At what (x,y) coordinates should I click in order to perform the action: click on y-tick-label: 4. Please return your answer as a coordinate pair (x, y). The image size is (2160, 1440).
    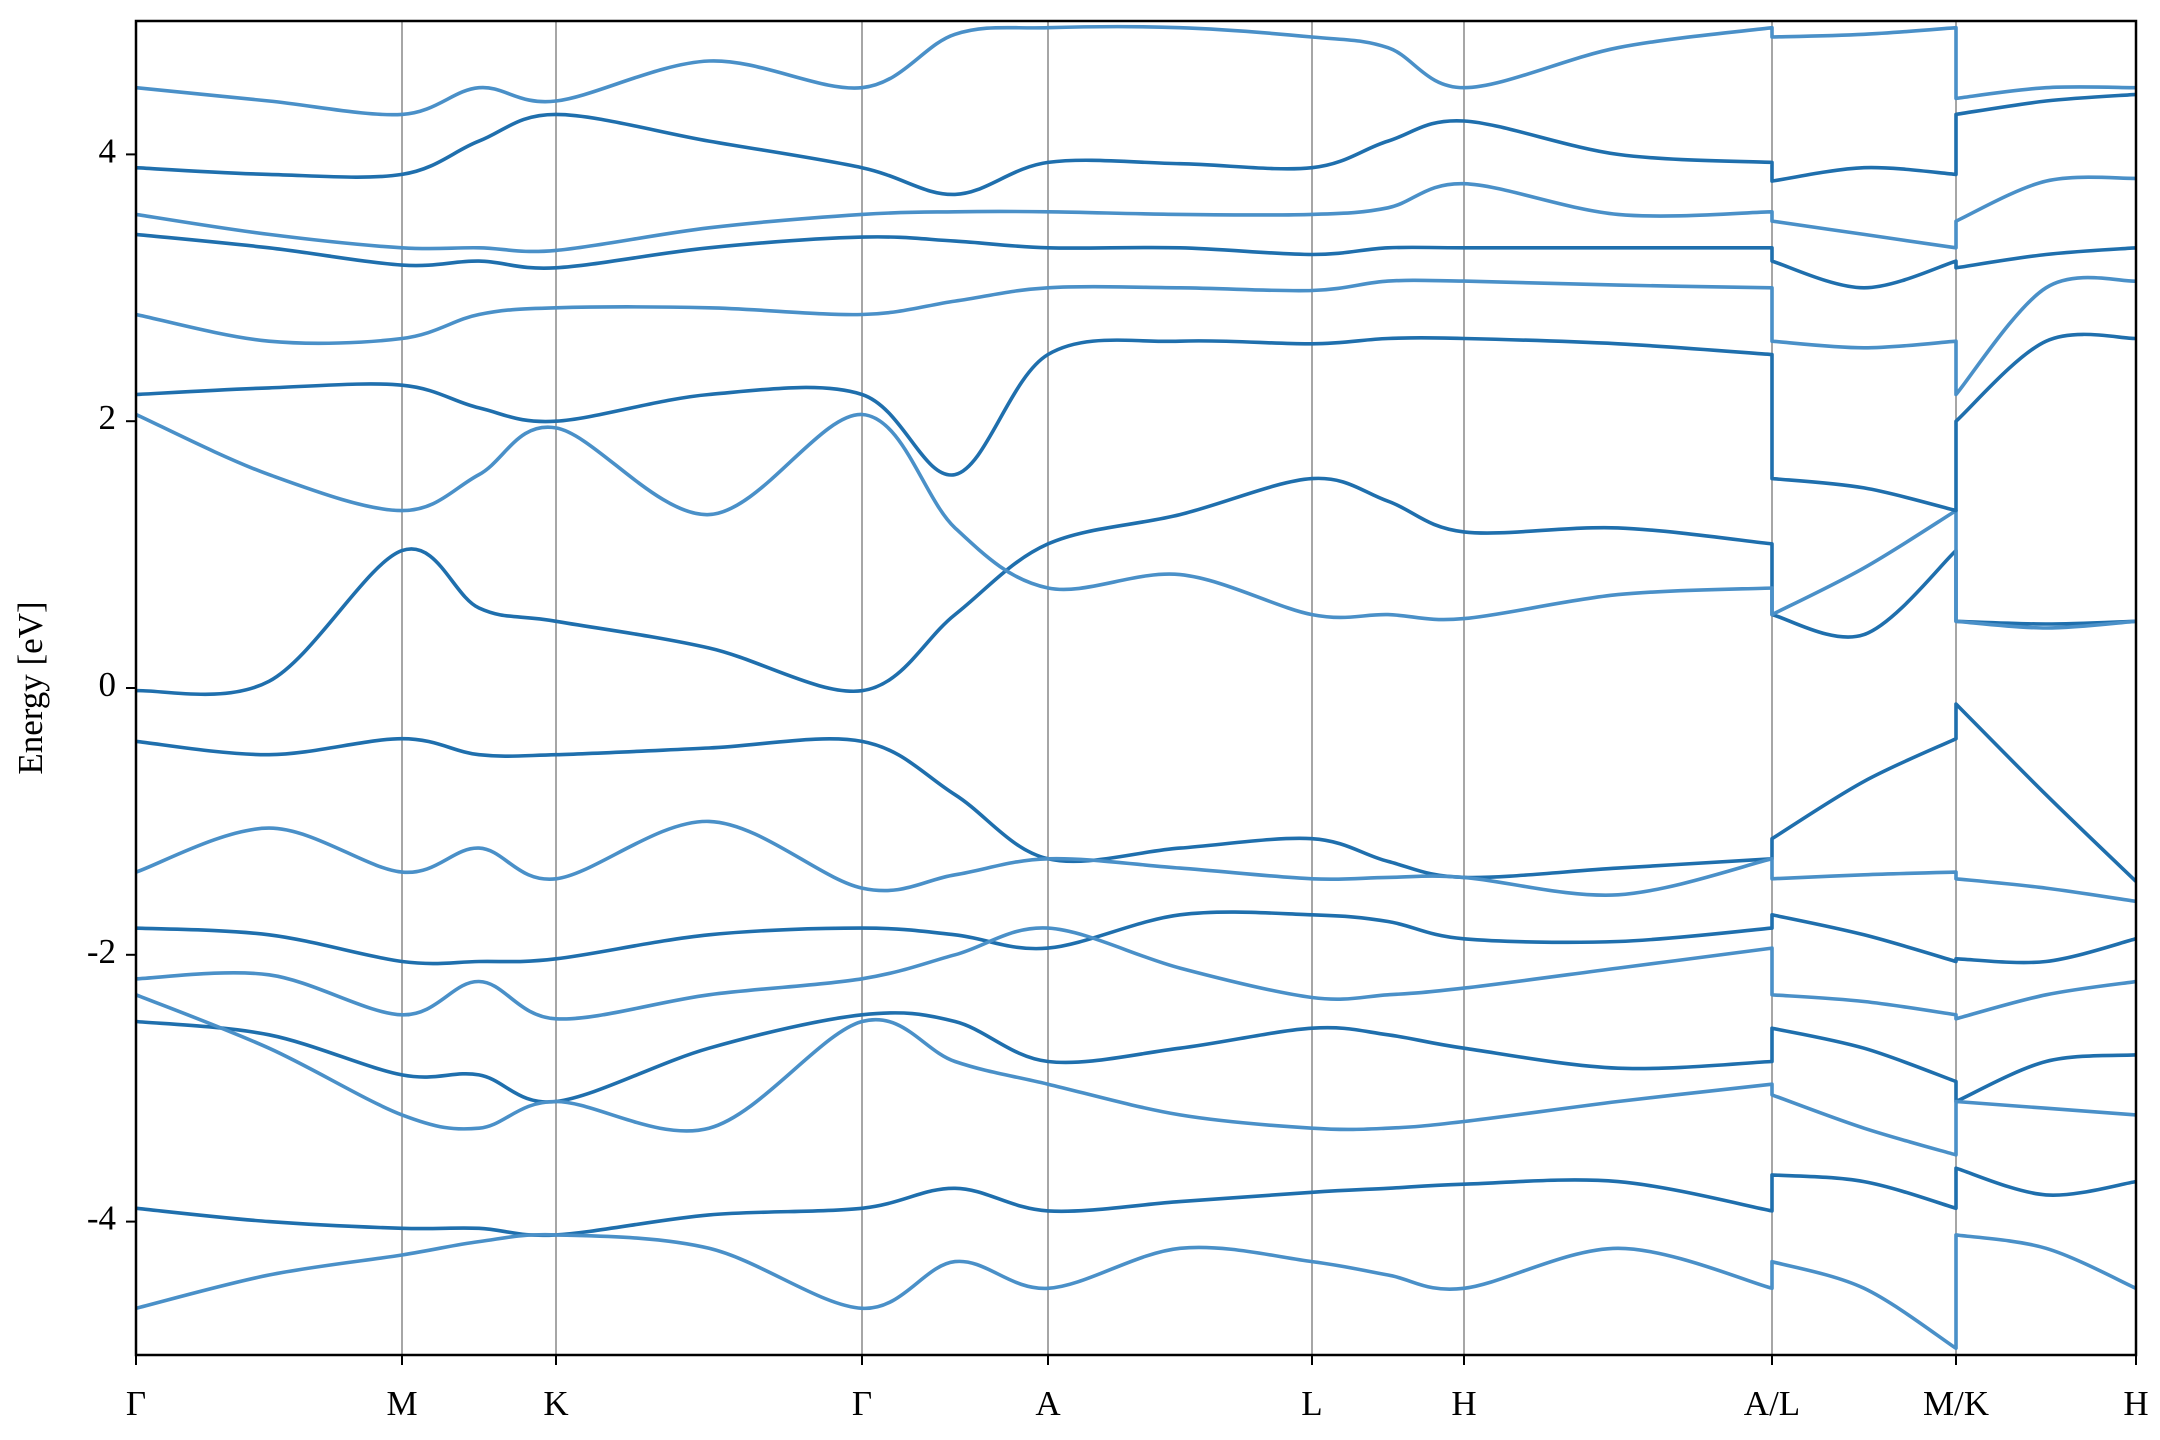
    Looking at the image, I should click on (108, 150).